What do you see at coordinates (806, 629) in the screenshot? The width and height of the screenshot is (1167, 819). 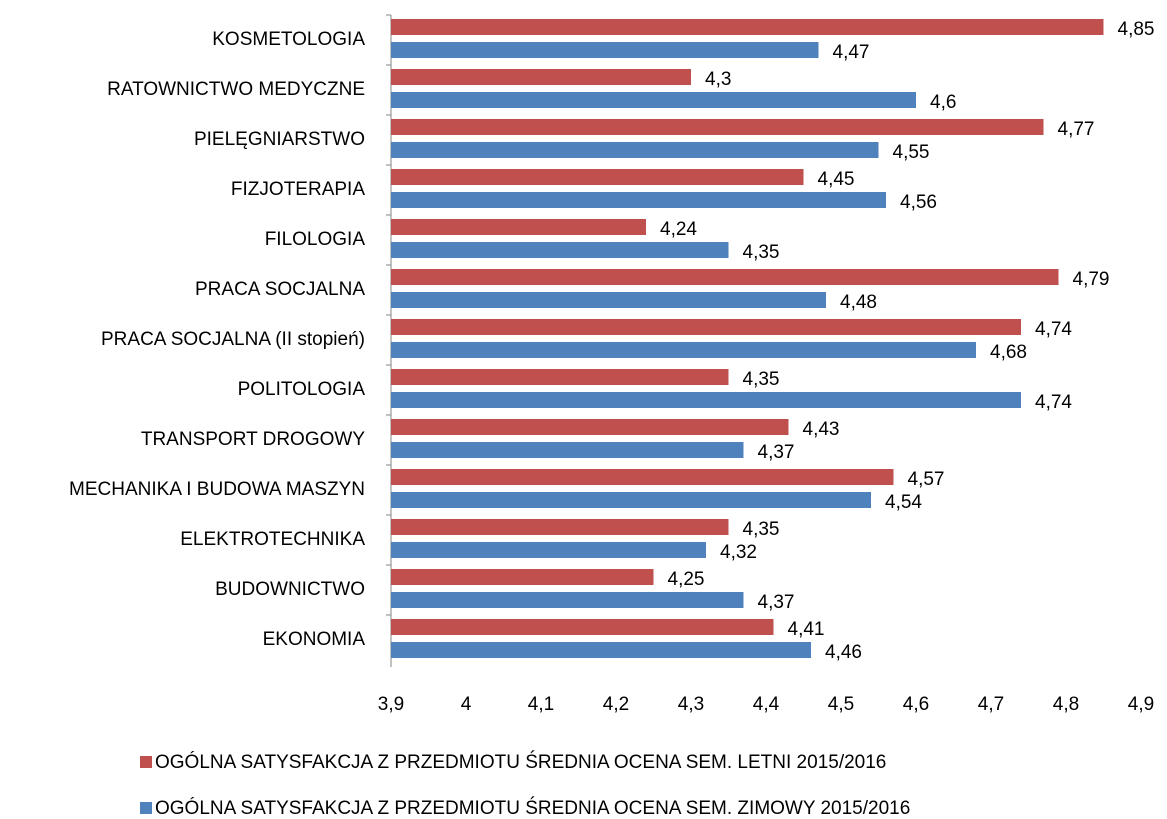 I see `data-label: 4,41` at bounding box center [806, 629].